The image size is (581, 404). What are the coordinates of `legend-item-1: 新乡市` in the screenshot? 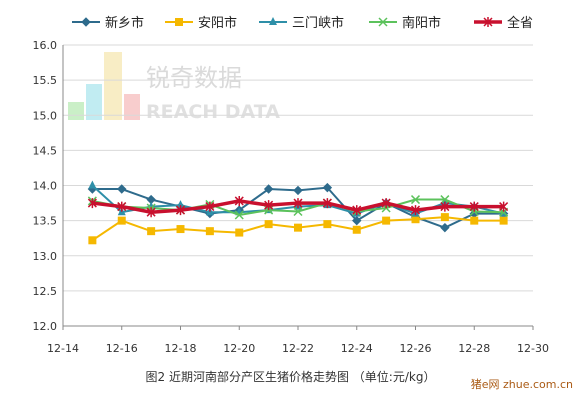 It's located at (108, 23).